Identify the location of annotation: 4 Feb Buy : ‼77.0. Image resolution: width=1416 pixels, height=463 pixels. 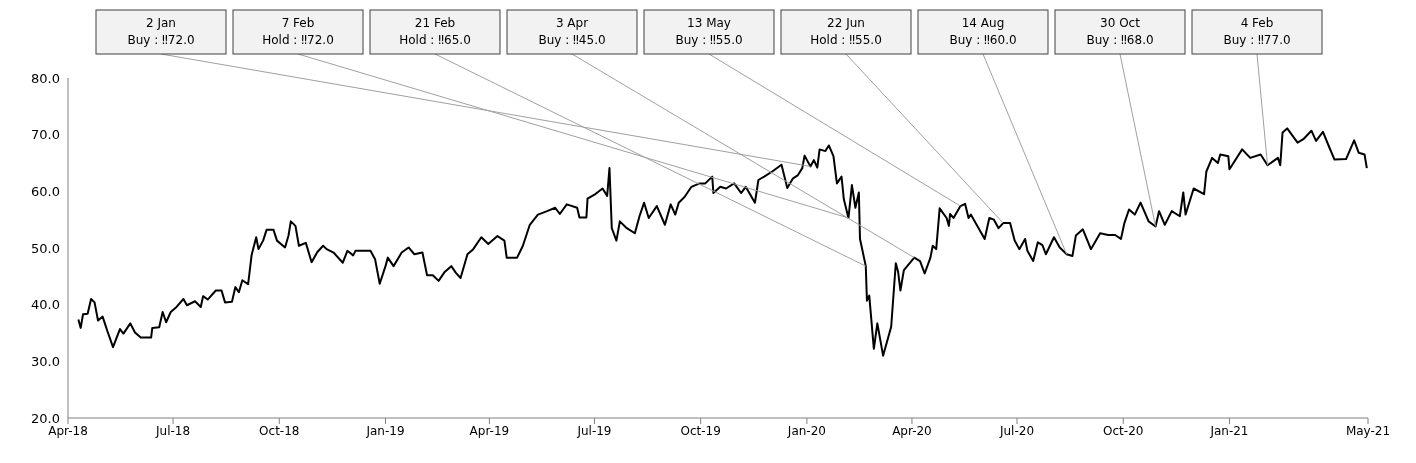
(1257, 31).